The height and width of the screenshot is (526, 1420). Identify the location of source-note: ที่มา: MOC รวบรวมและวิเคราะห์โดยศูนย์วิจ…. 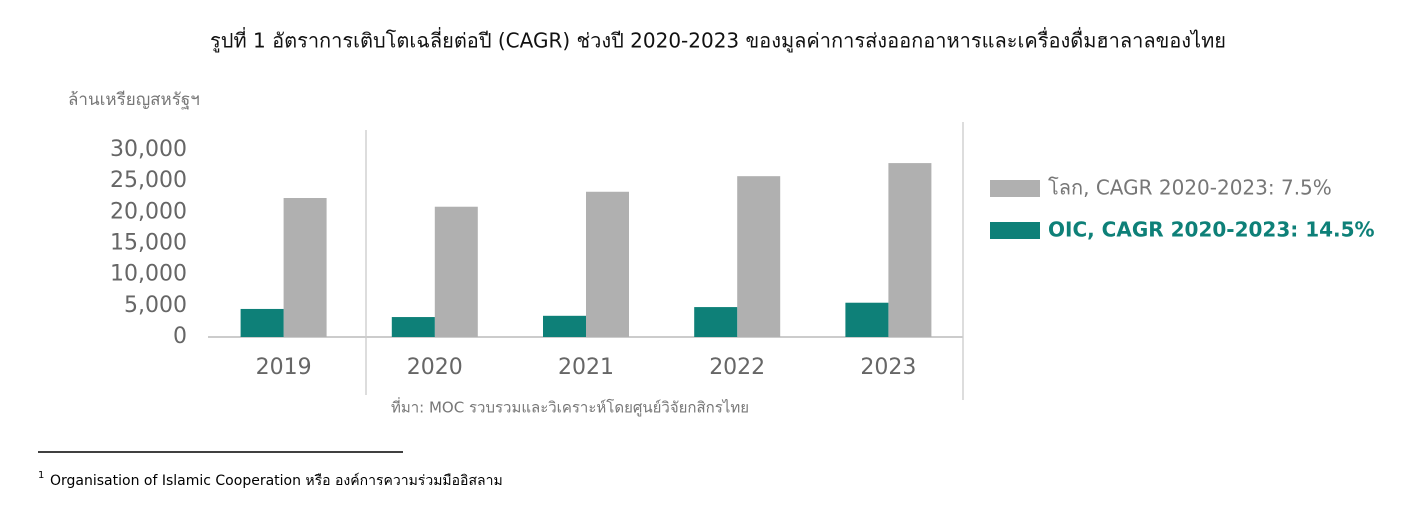
(570, 407).